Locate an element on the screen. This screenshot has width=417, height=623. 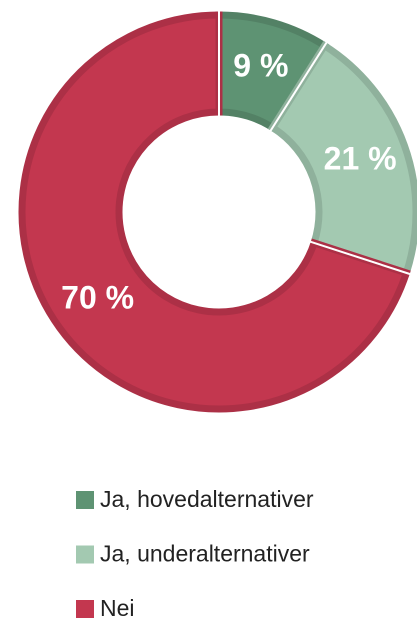
slice-label: 70 % is located at coordinates (97, 298).